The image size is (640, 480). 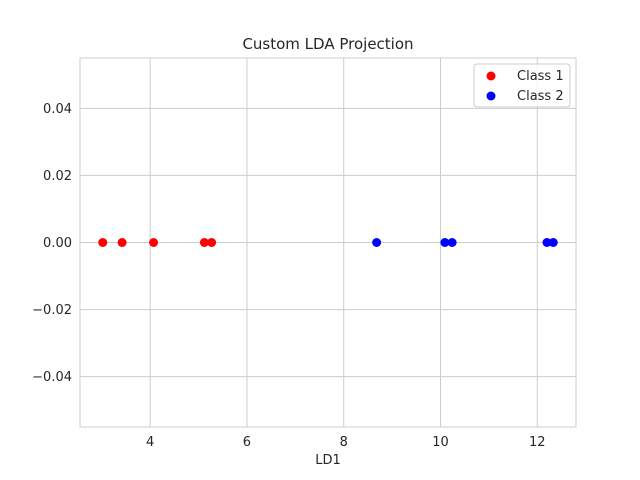 I want to click on x-axis-label: LD1, so click(x=328, y=460).